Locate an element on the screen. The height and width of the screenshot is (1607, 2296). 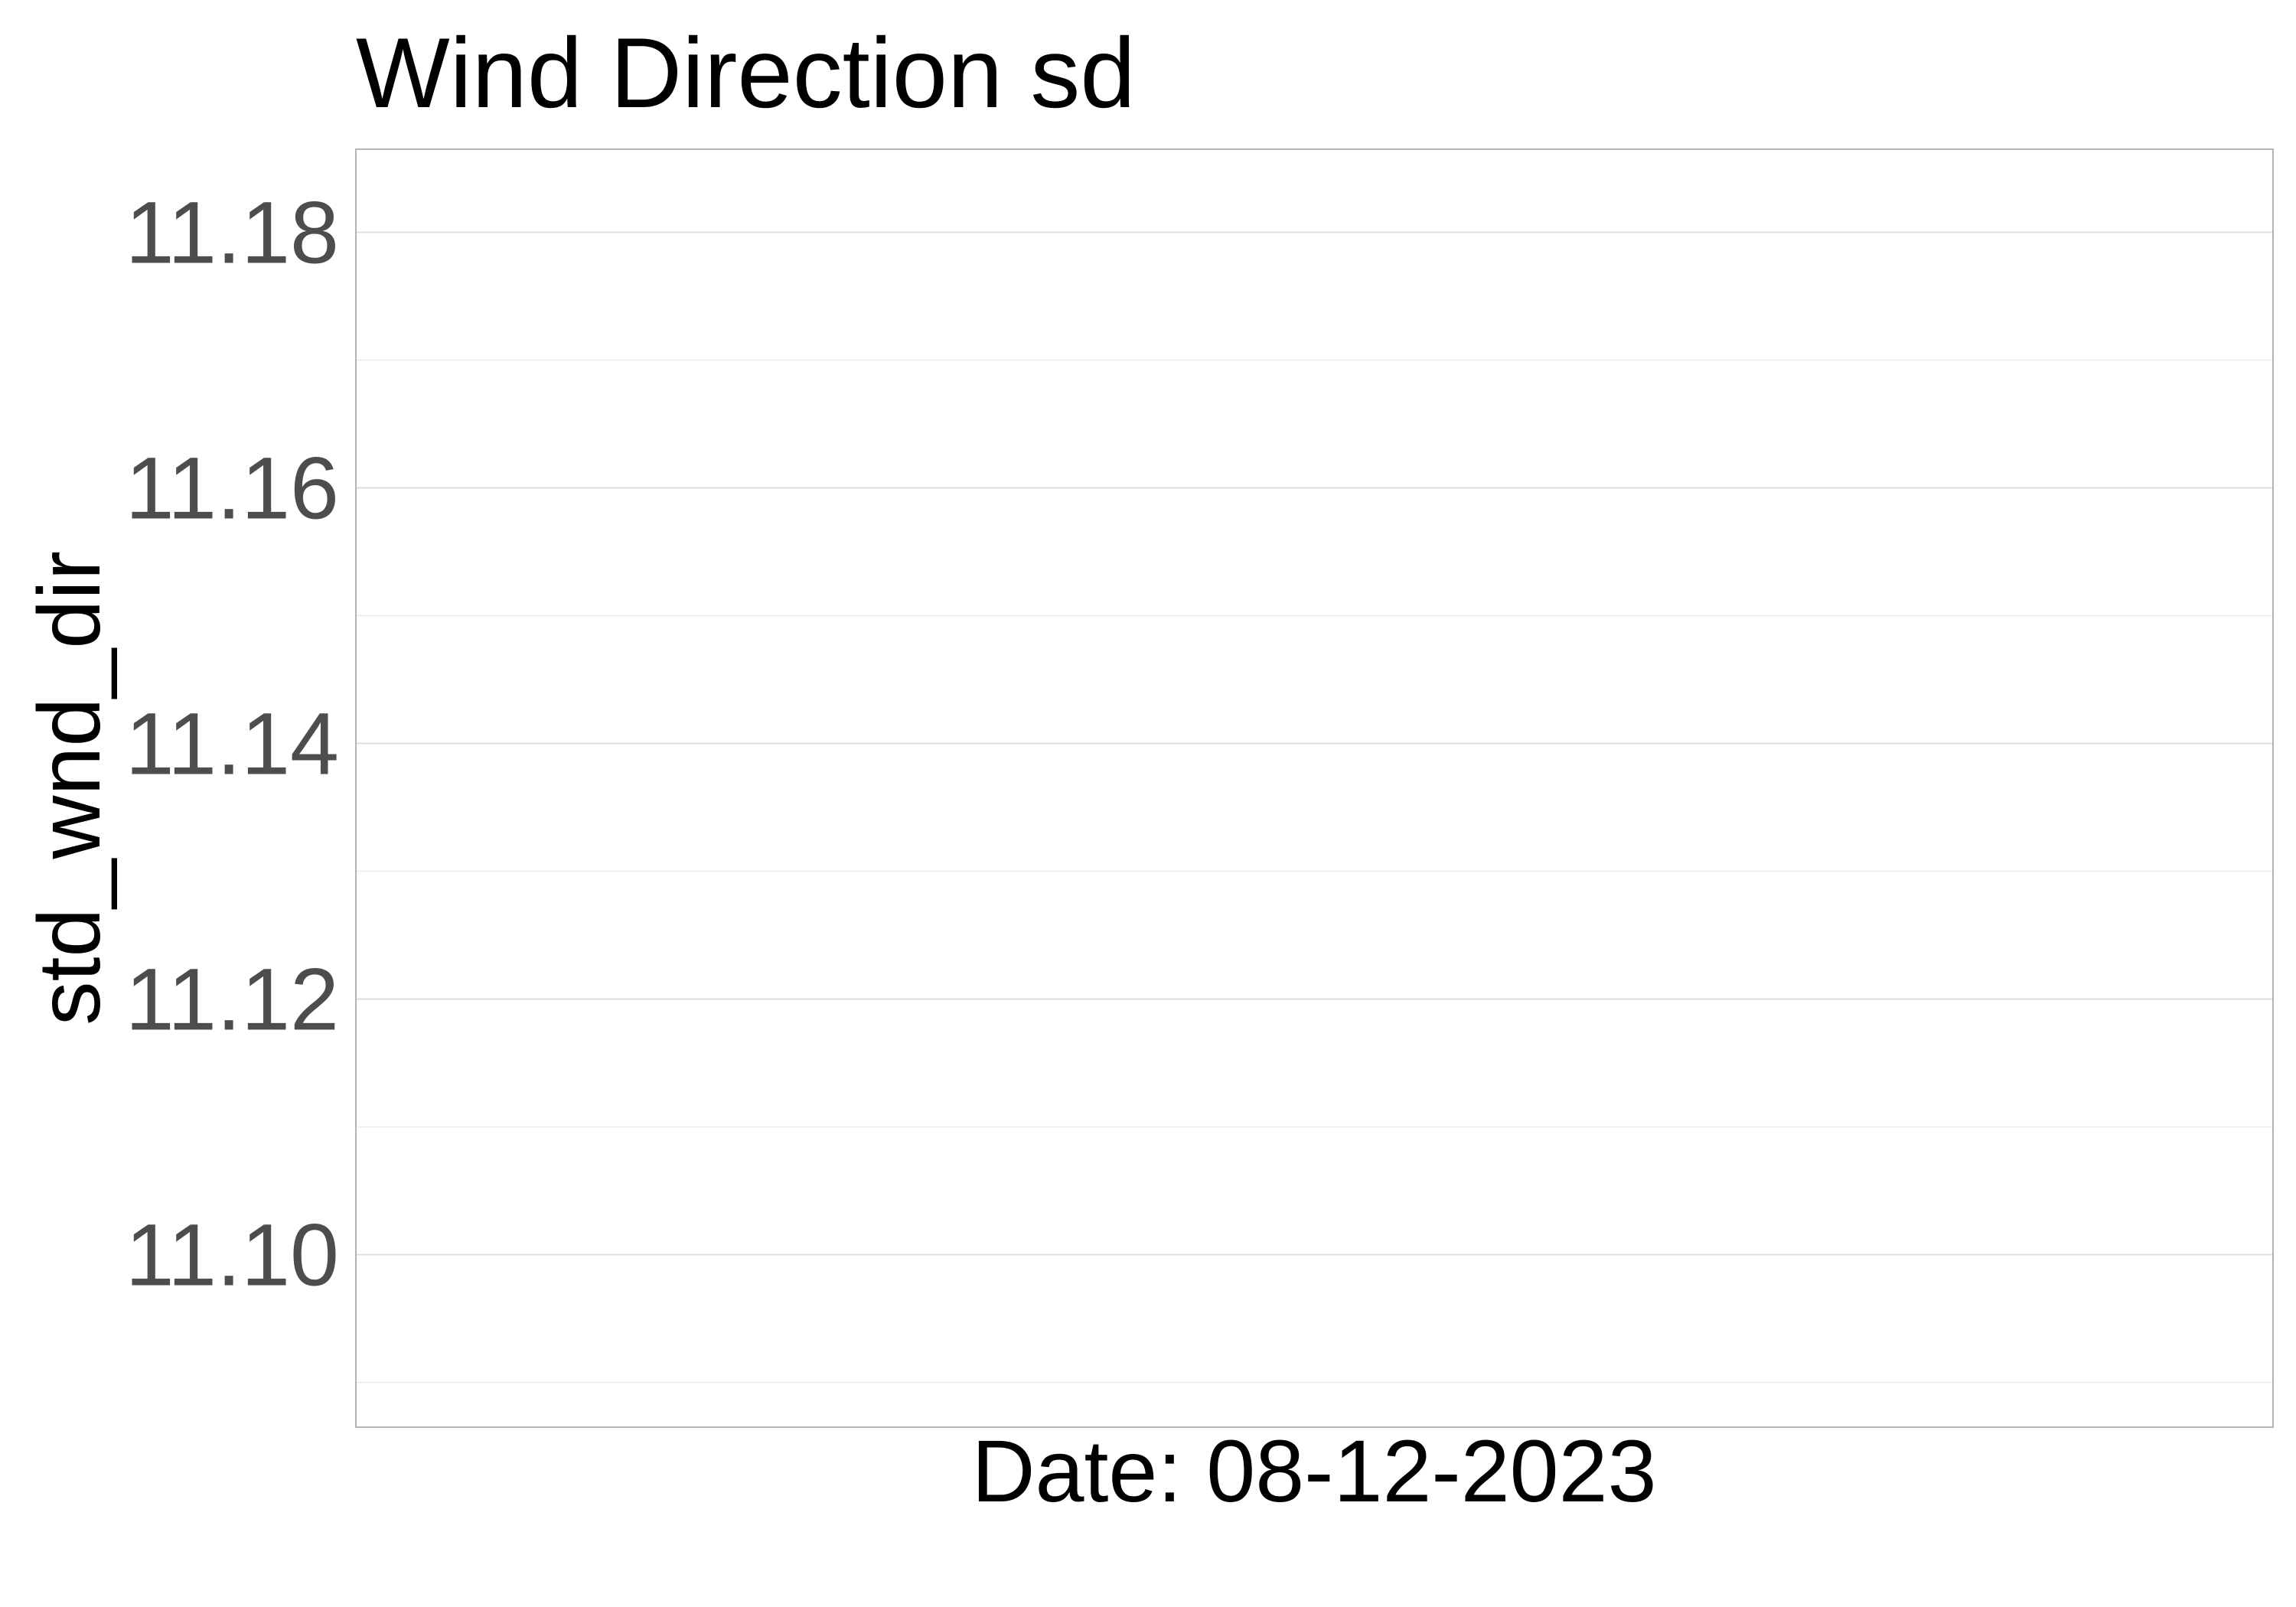
y-tick-label: 11.10 is located at coordinates (232, 1256).